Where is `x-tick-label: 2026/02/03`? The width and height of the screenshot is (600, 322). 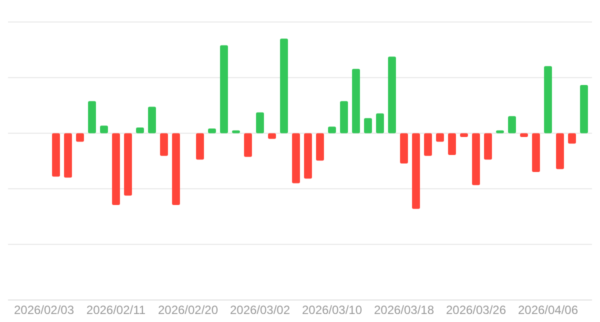 x-tick-label: 2026/02/03 is located at coordinates (44, 310).